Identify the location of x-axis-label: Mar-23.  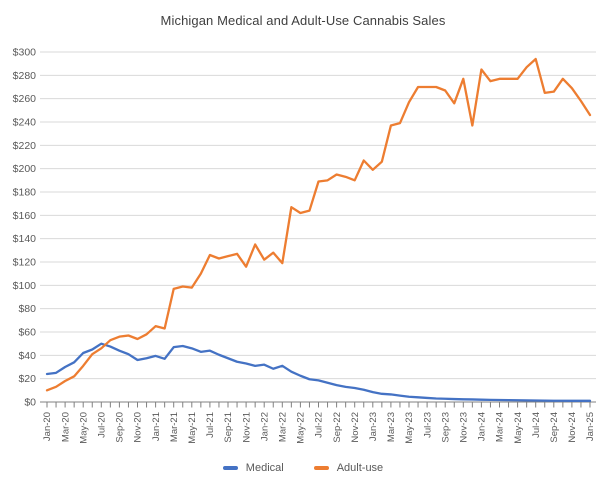
(391, 427).